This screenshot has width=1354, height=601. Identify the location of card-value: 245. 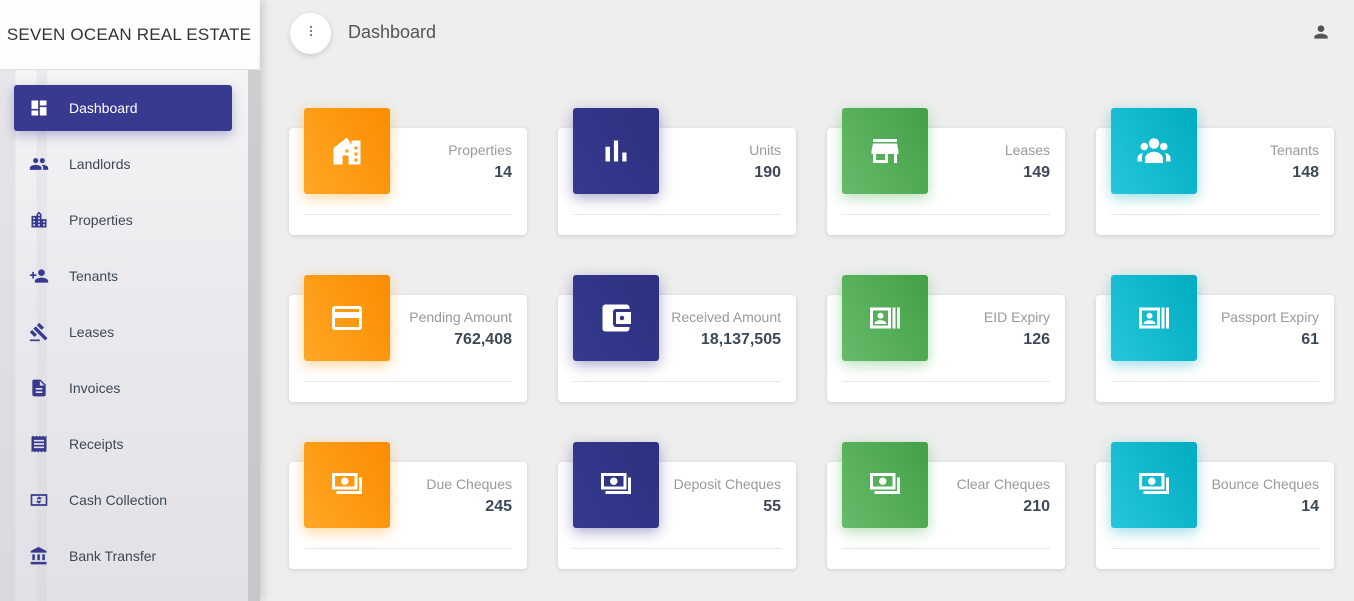
(498, 506).